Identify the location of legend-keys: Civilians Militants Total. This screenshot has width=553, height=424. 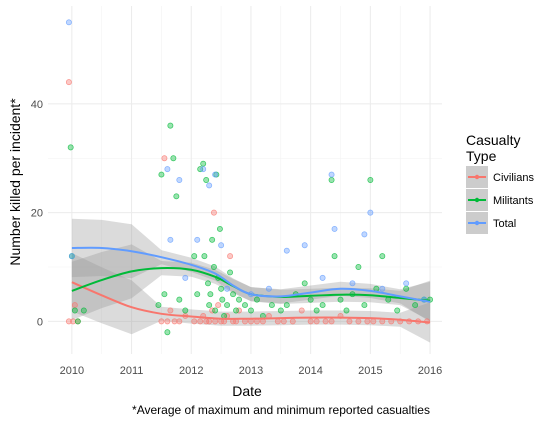
(500, 200).